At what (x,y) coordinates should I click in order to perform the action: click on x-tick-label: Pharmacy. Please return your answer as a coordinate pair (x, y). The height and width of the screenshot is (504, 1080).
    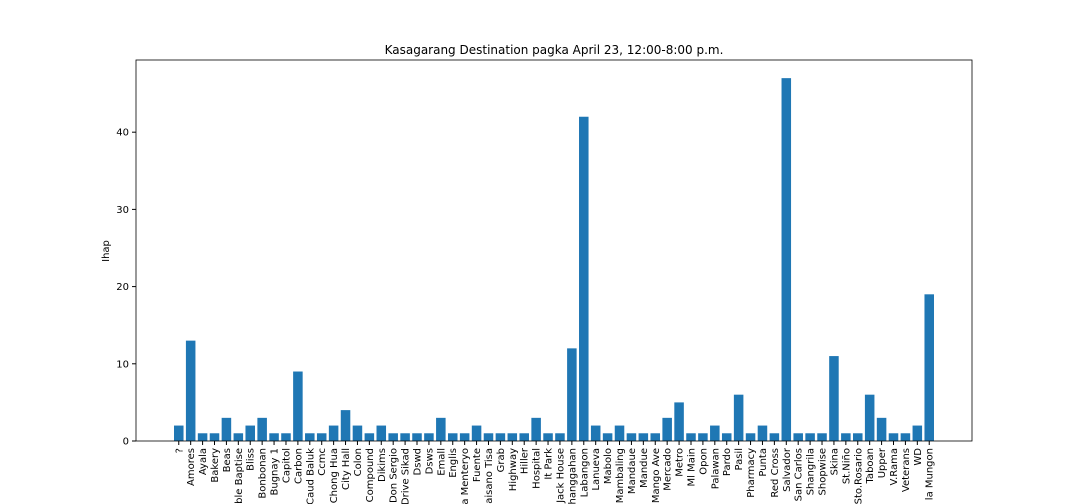
    Looking at the image, I should click on (751, 473).